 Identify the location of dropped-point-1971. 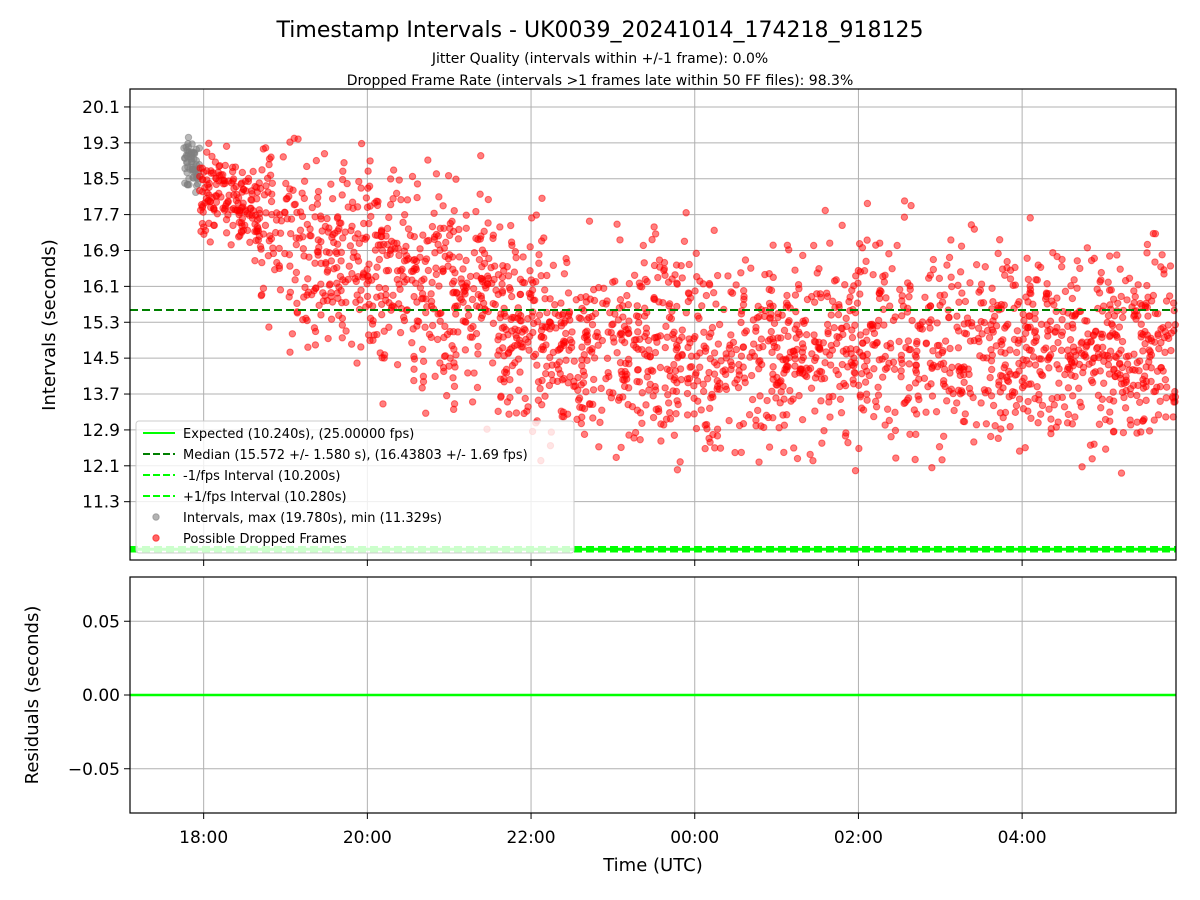
(787, 295).